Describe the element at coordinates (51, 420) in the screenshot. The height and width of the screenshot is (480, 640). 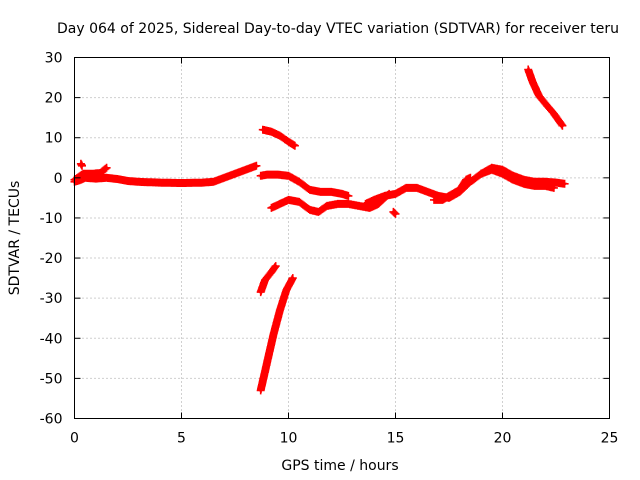
I see `y-tick-label: -60` at that location.